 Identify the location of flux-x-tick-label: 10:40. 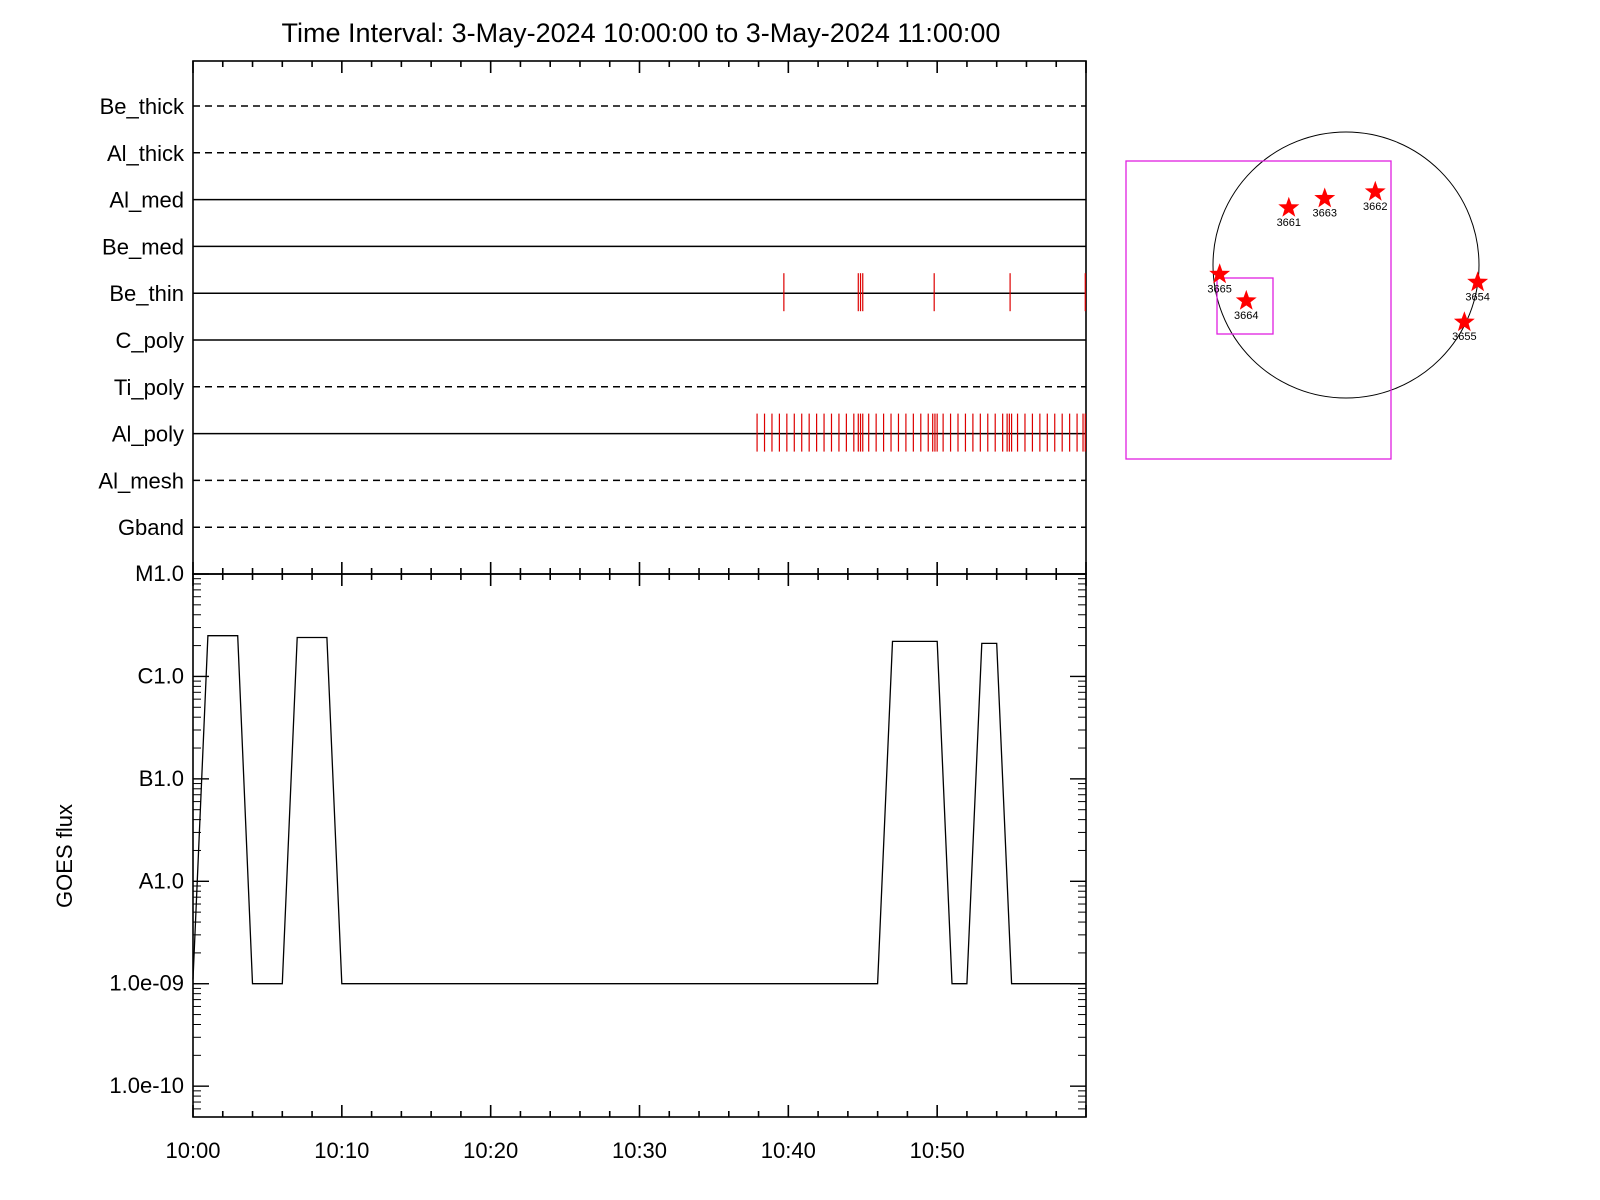
(788, 1150).